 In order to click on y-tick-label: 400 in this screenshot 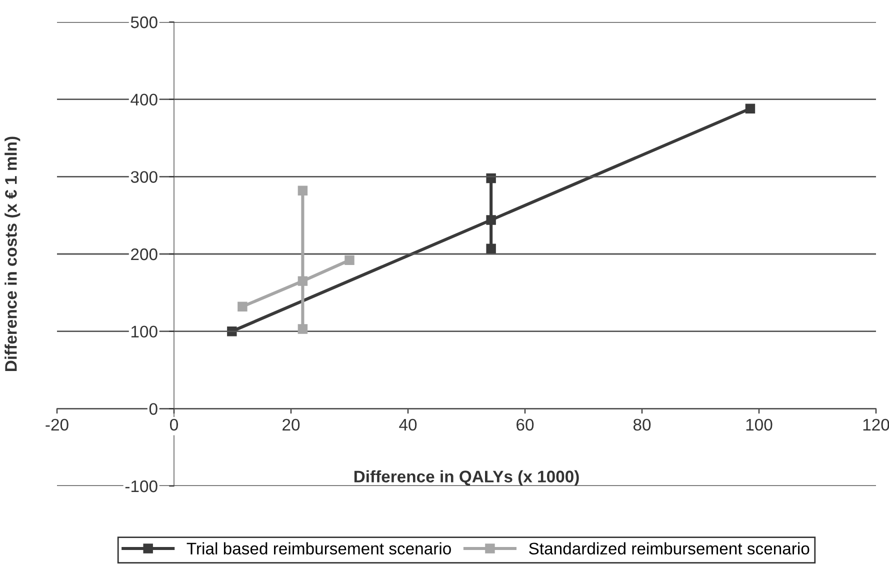, I will do `click(144, 100)`.